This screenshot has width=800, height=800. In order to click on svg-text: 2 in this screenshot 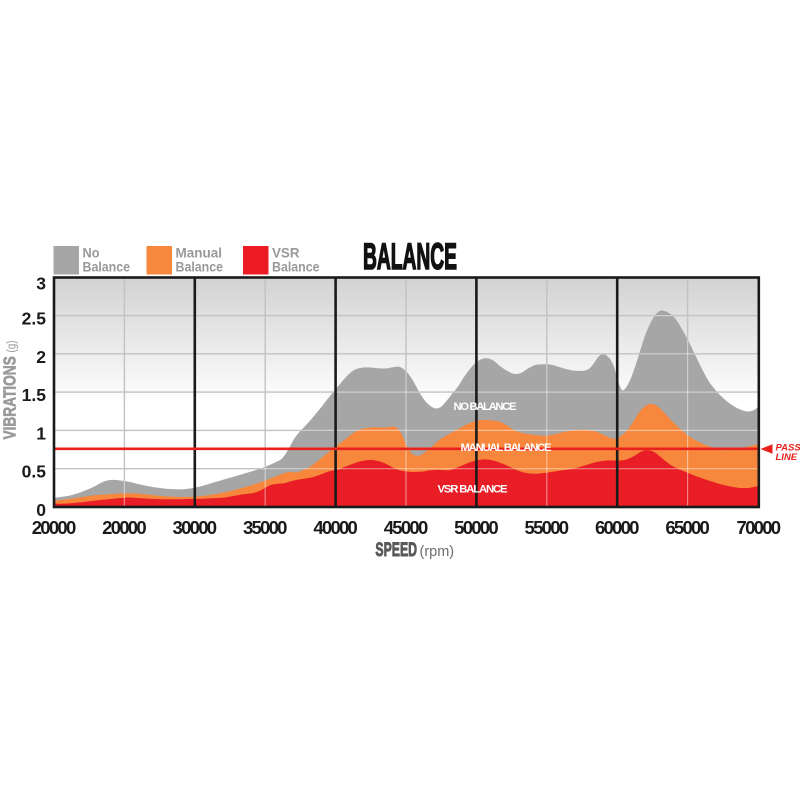, I will do `click(41, 357)`.